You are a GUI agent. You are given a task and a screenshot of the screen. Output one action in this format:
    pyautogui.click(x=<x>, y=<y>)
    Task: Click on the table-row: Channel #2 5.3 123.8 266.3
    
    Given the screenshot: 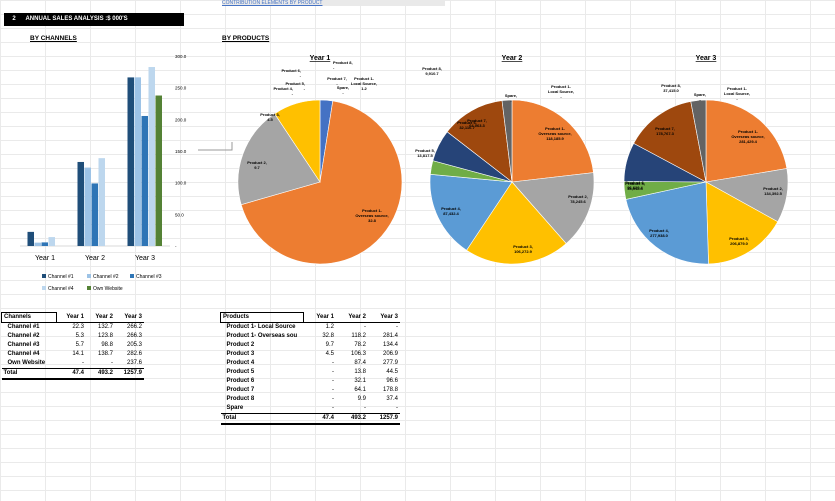 What is the action you would take?
    pyautogui.click(x=73, y=336)
    